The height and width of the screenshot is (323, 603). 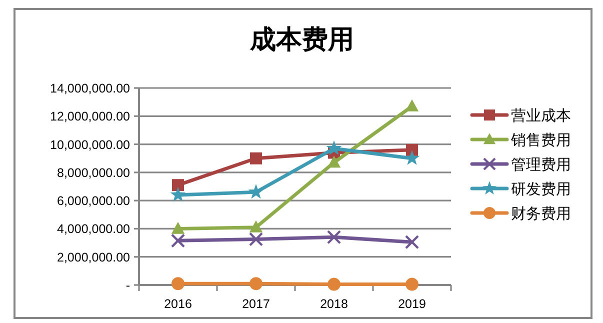 I want to click on xtick-label: 2016, so click(x=178, y=304).